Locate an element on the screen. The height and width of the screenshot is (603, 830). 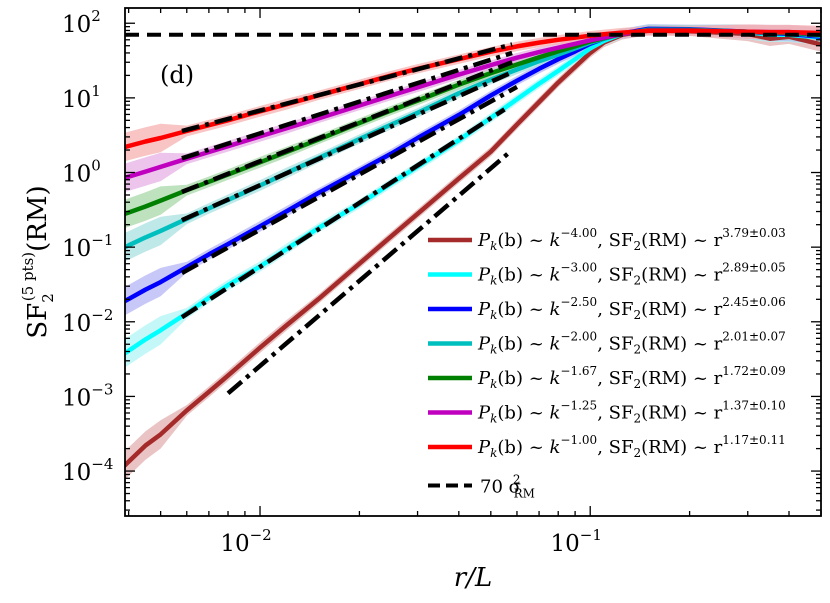
y-tick-label-2: 10⁻³ is located at coordinates (87, 395).